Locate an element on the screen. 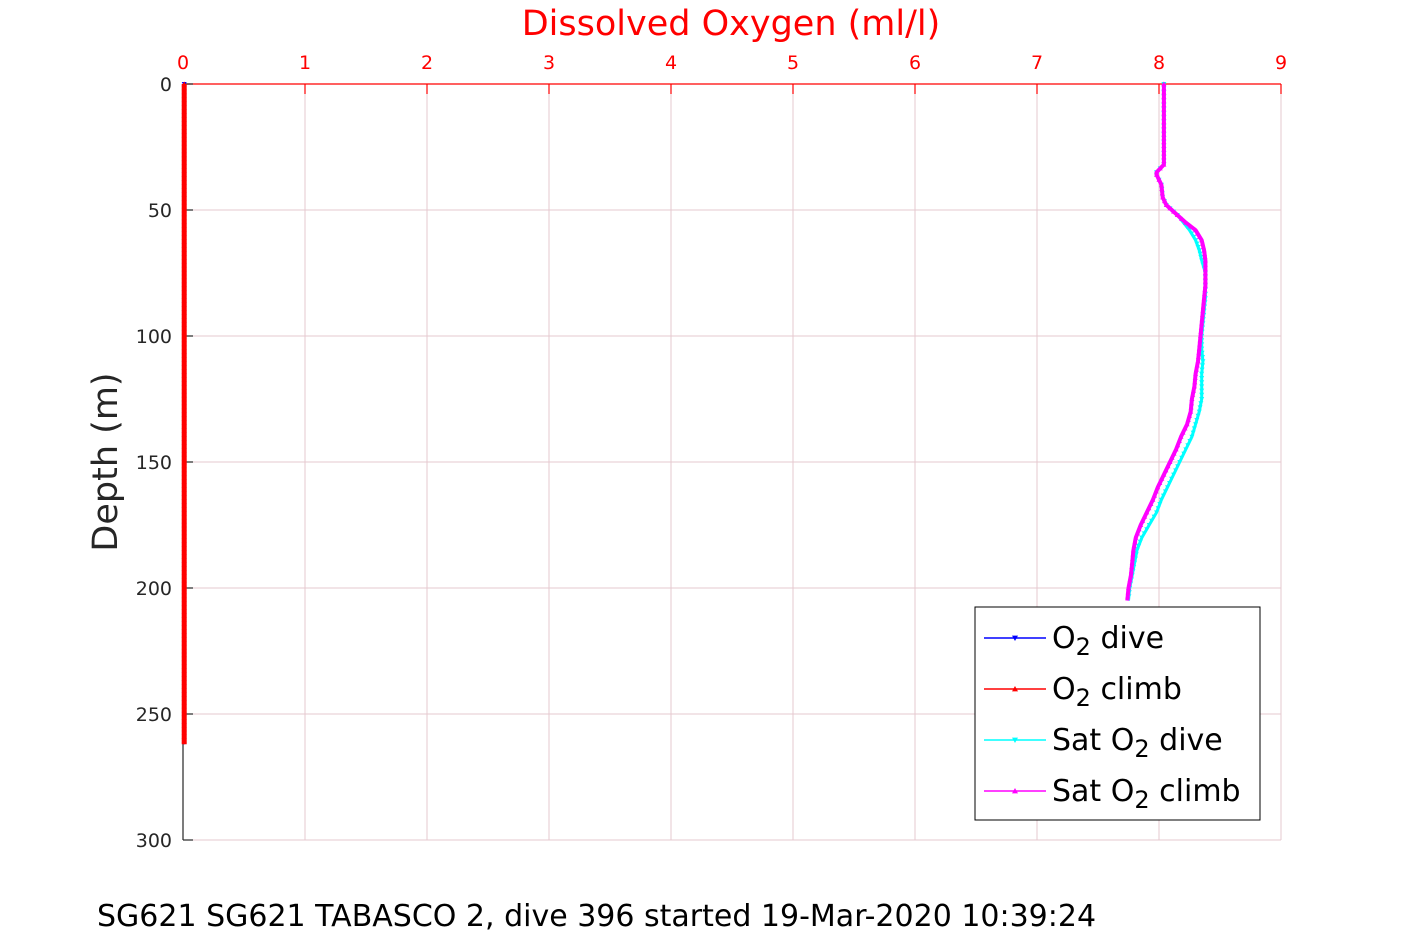 This screenshot has height=945, width=1417. legend-label-part: Sat O is located at coordinates (1093, 740).